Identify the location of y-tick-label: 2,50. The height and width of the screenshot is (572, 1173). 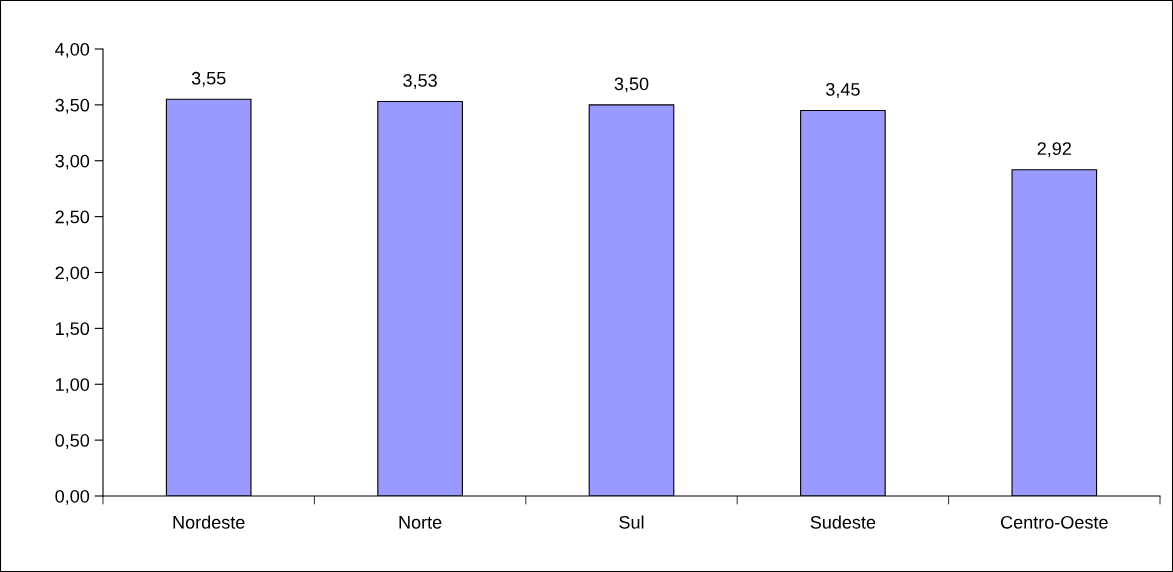
(72, 218).